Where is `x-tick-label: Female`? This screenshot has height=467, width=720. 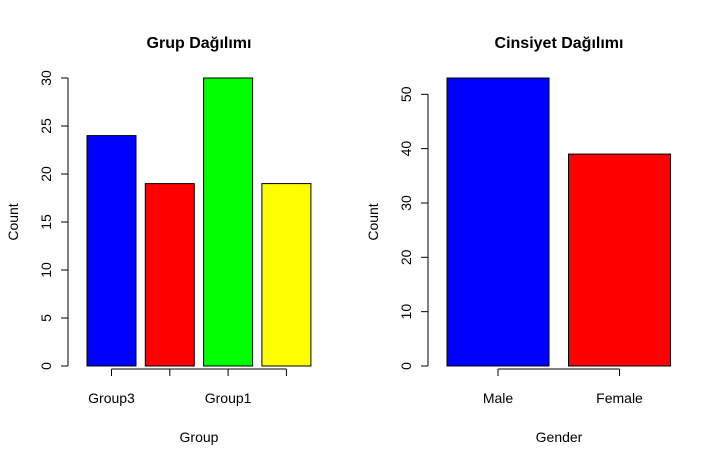 x-tick-label: Female is located at coordinates (619, 398).